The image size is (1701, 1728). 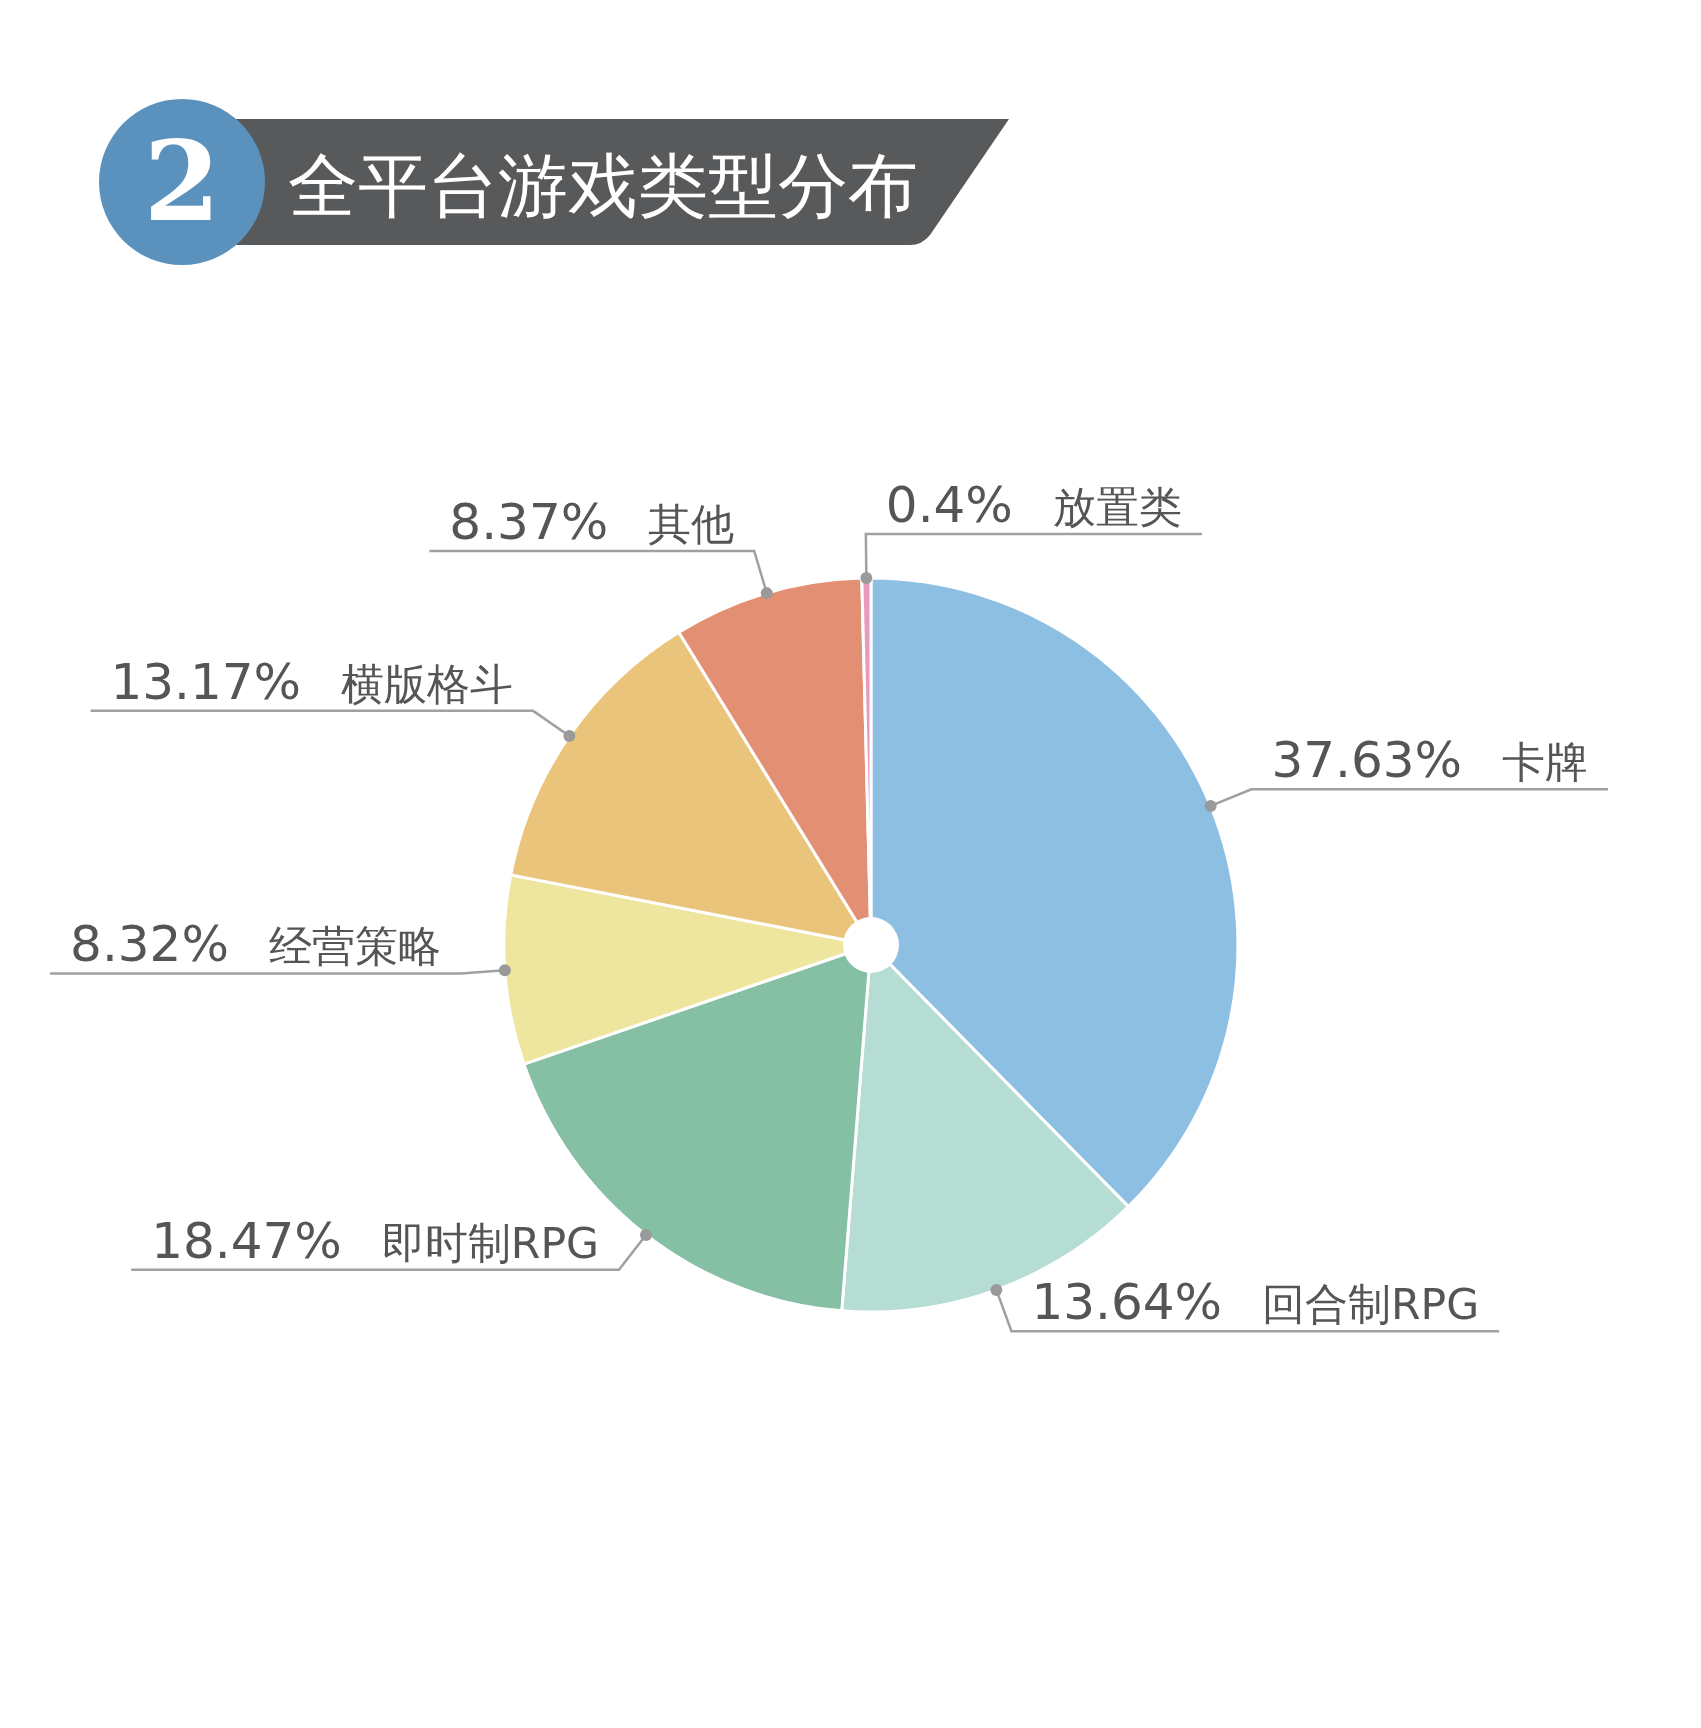 I want to click on data-label: 37.63%, so click(x=1367, y=760).